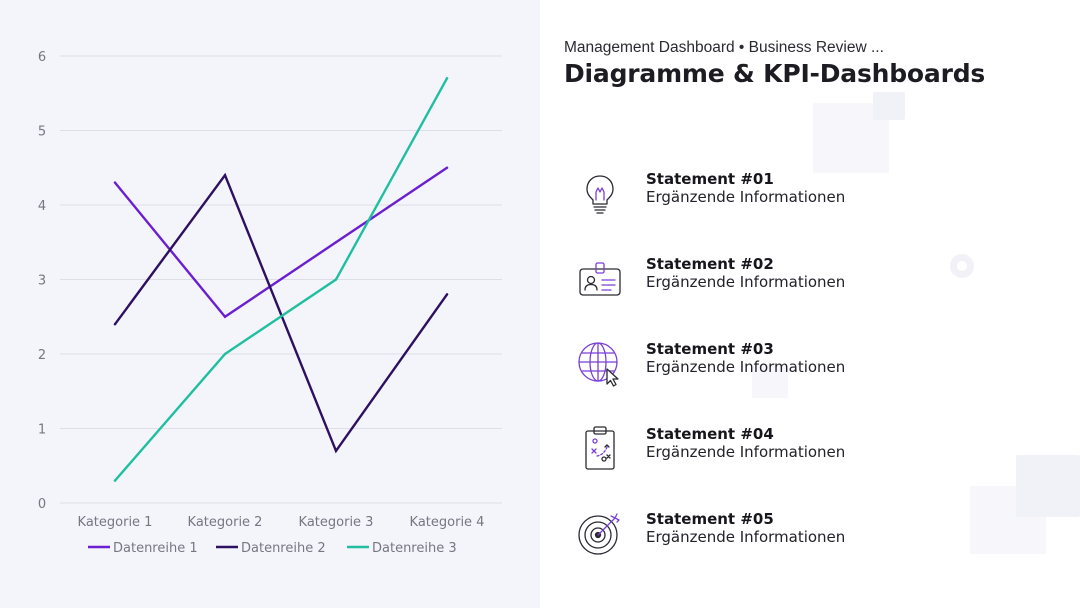  I want to click on statement-item: Statement #01 Ergänzende Informationen, so click(756, 195).